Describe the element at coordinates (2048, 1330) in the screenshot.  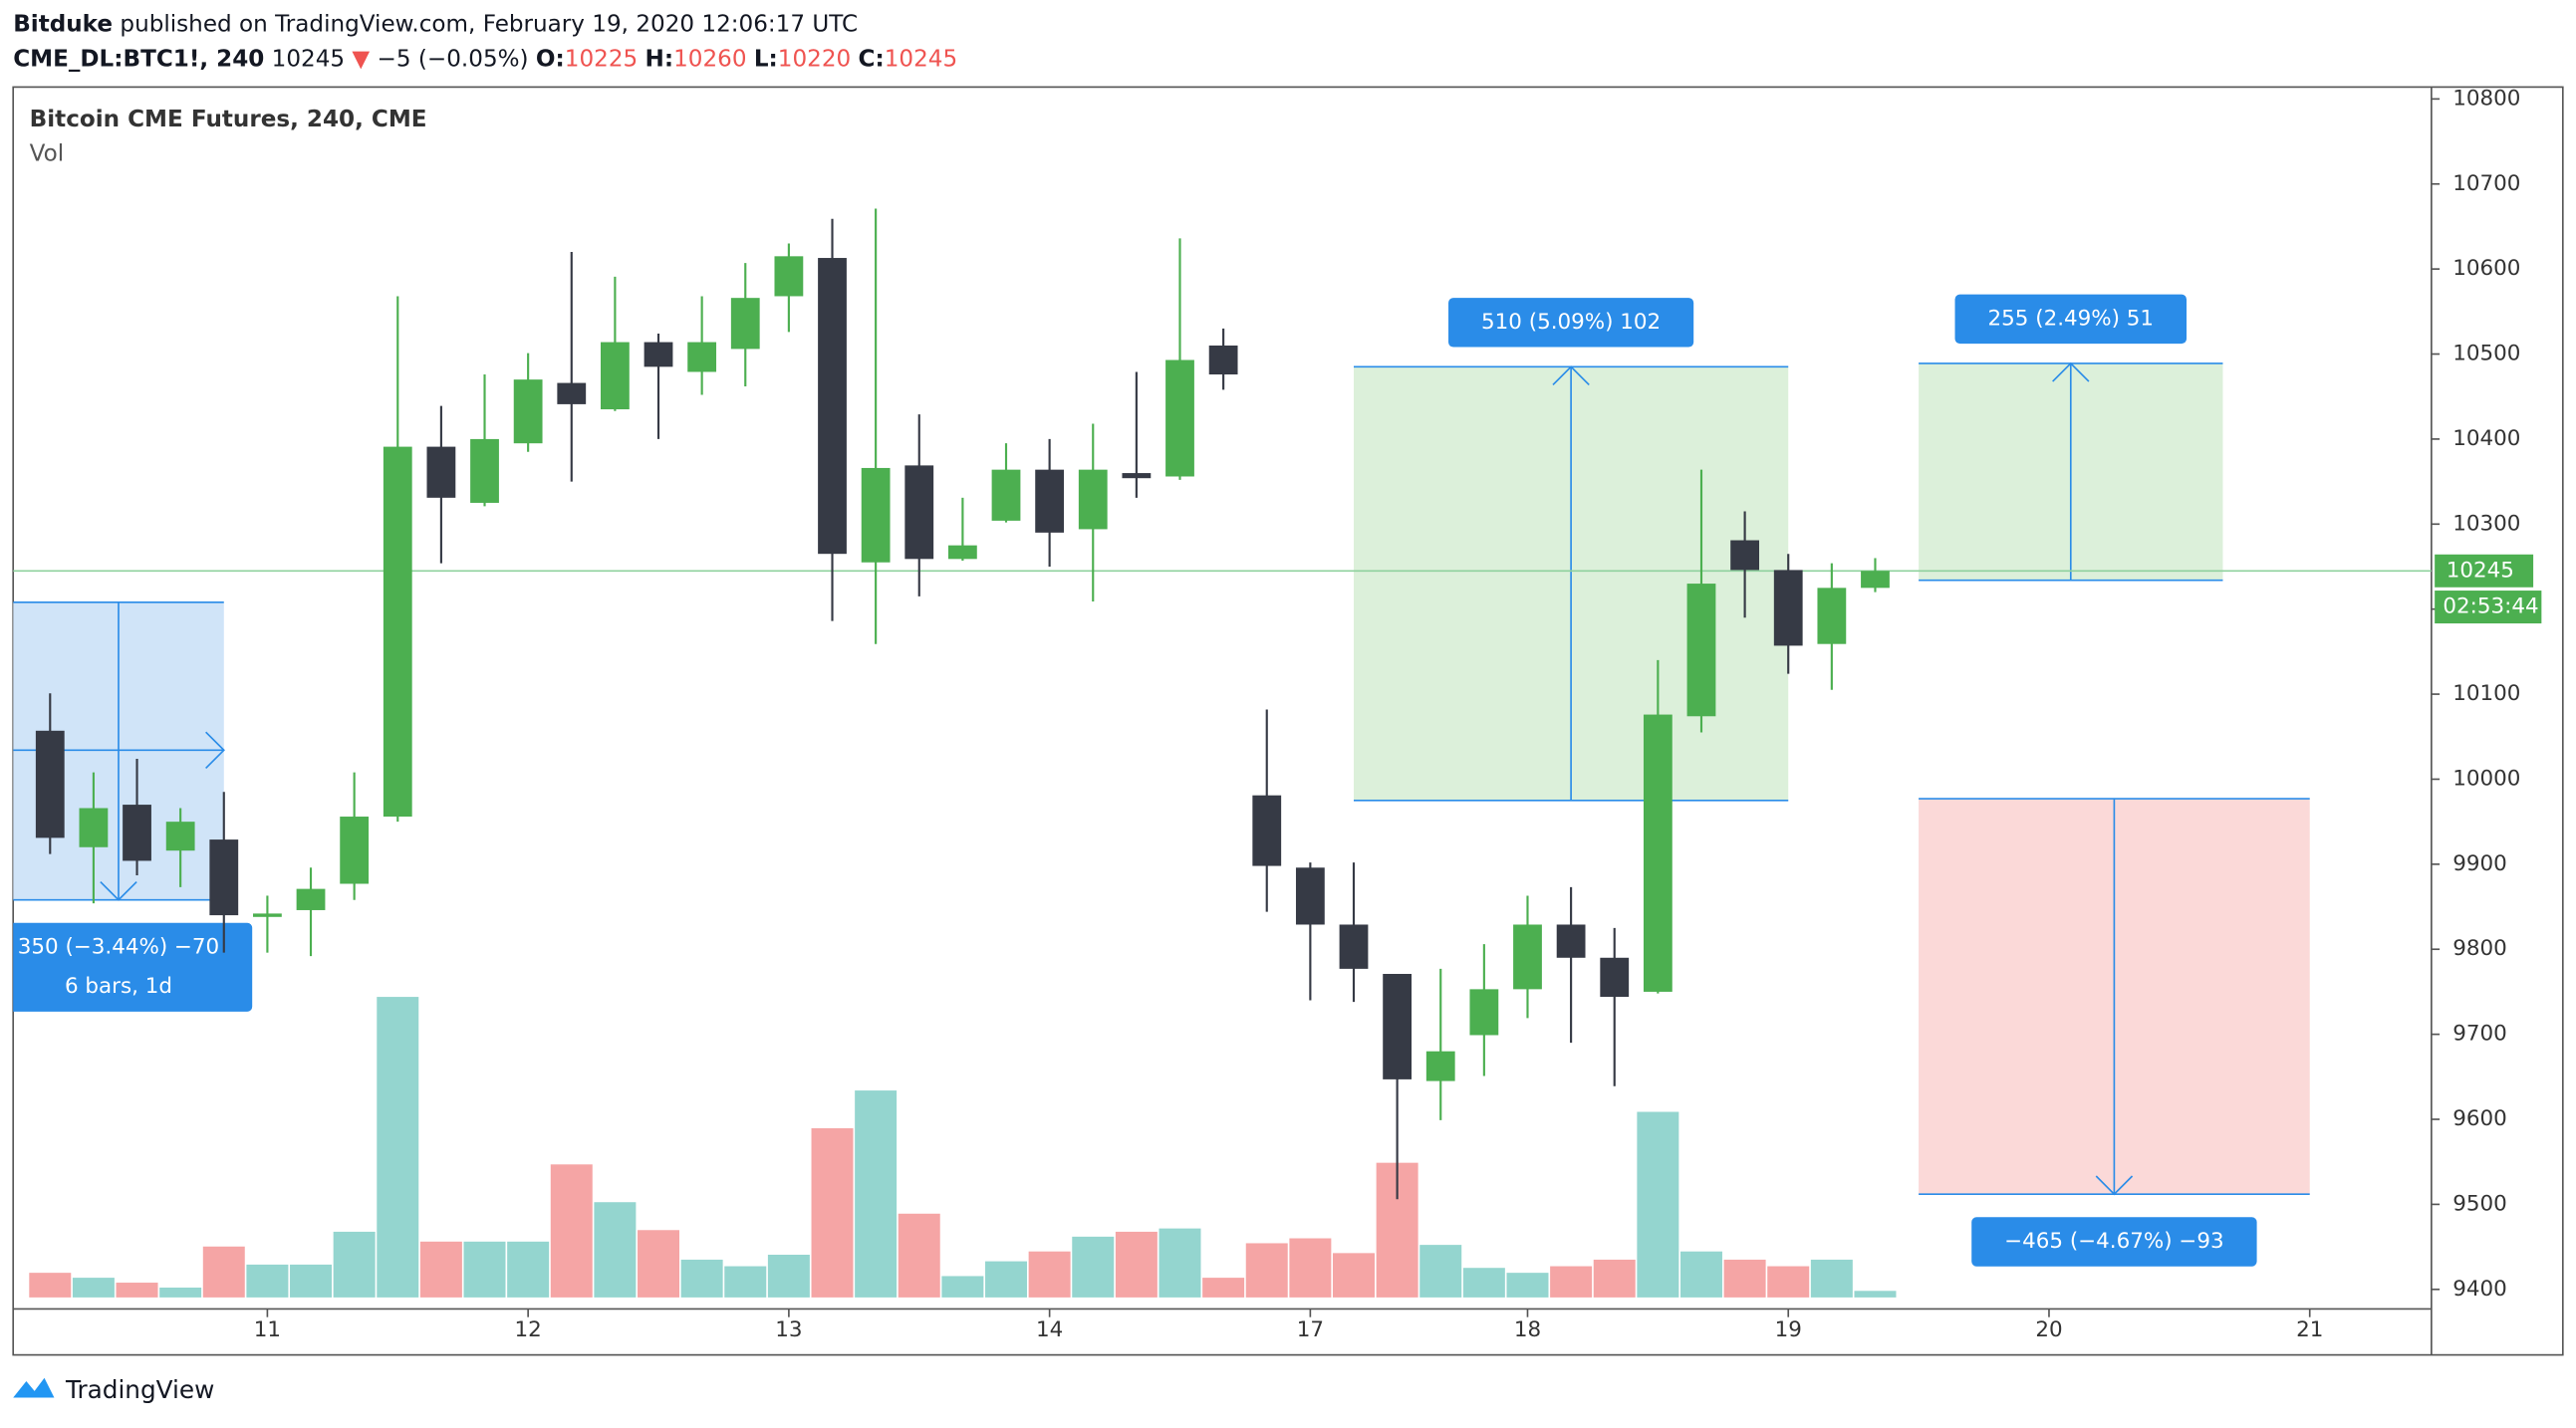
I see `x-tick-label: 20` at that location.